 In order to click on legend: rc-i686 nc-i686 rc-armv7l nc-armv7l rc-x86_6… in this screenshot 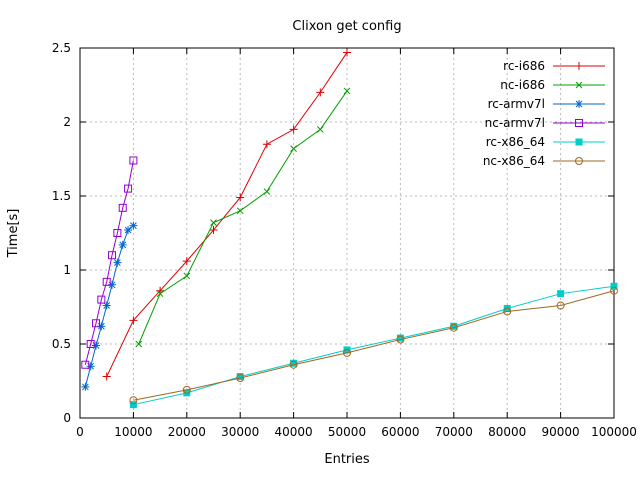, I will do `click(544, 113)`.